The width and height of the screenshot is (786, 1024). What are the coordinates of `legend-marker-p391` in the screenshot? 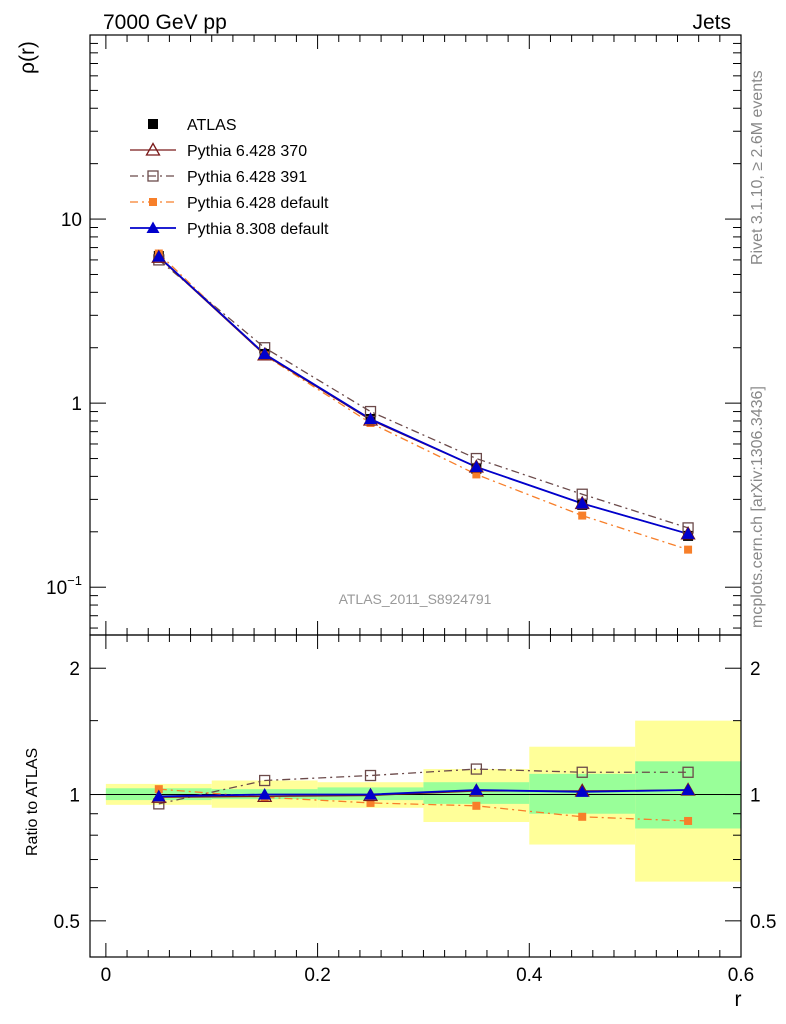 It's located at (153, 176).